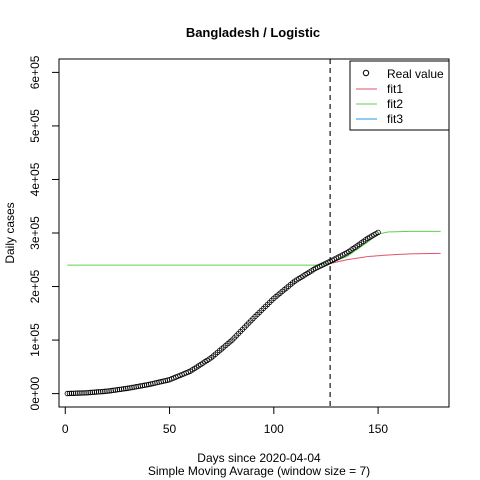 Image resolution: width=480 pixels, height=480 pixels. What do you see at coordinates (259, 471) in the screenshot?
I see `x-axis-subtitle: Simple Moving Avarage (window size = 7)` at bounding box center [259, 471].